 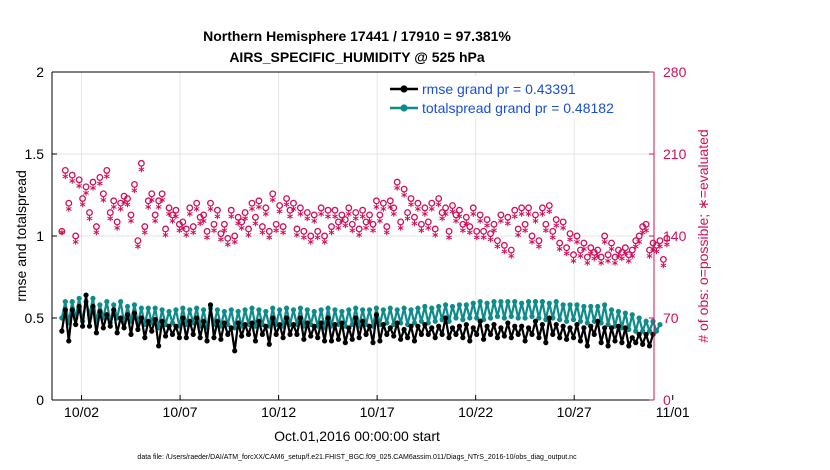 I want to click on legend-rmse-label: rmse grand pr = 0.43391, so click(x=499, y=89).